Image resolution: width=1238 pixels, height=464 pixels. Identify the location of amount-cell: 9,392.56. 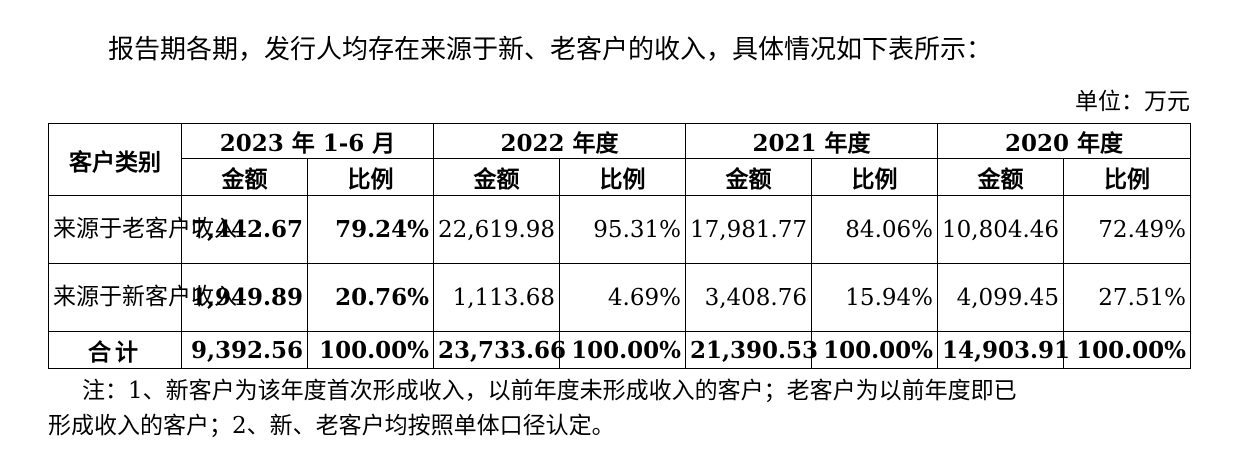
(244, 350).